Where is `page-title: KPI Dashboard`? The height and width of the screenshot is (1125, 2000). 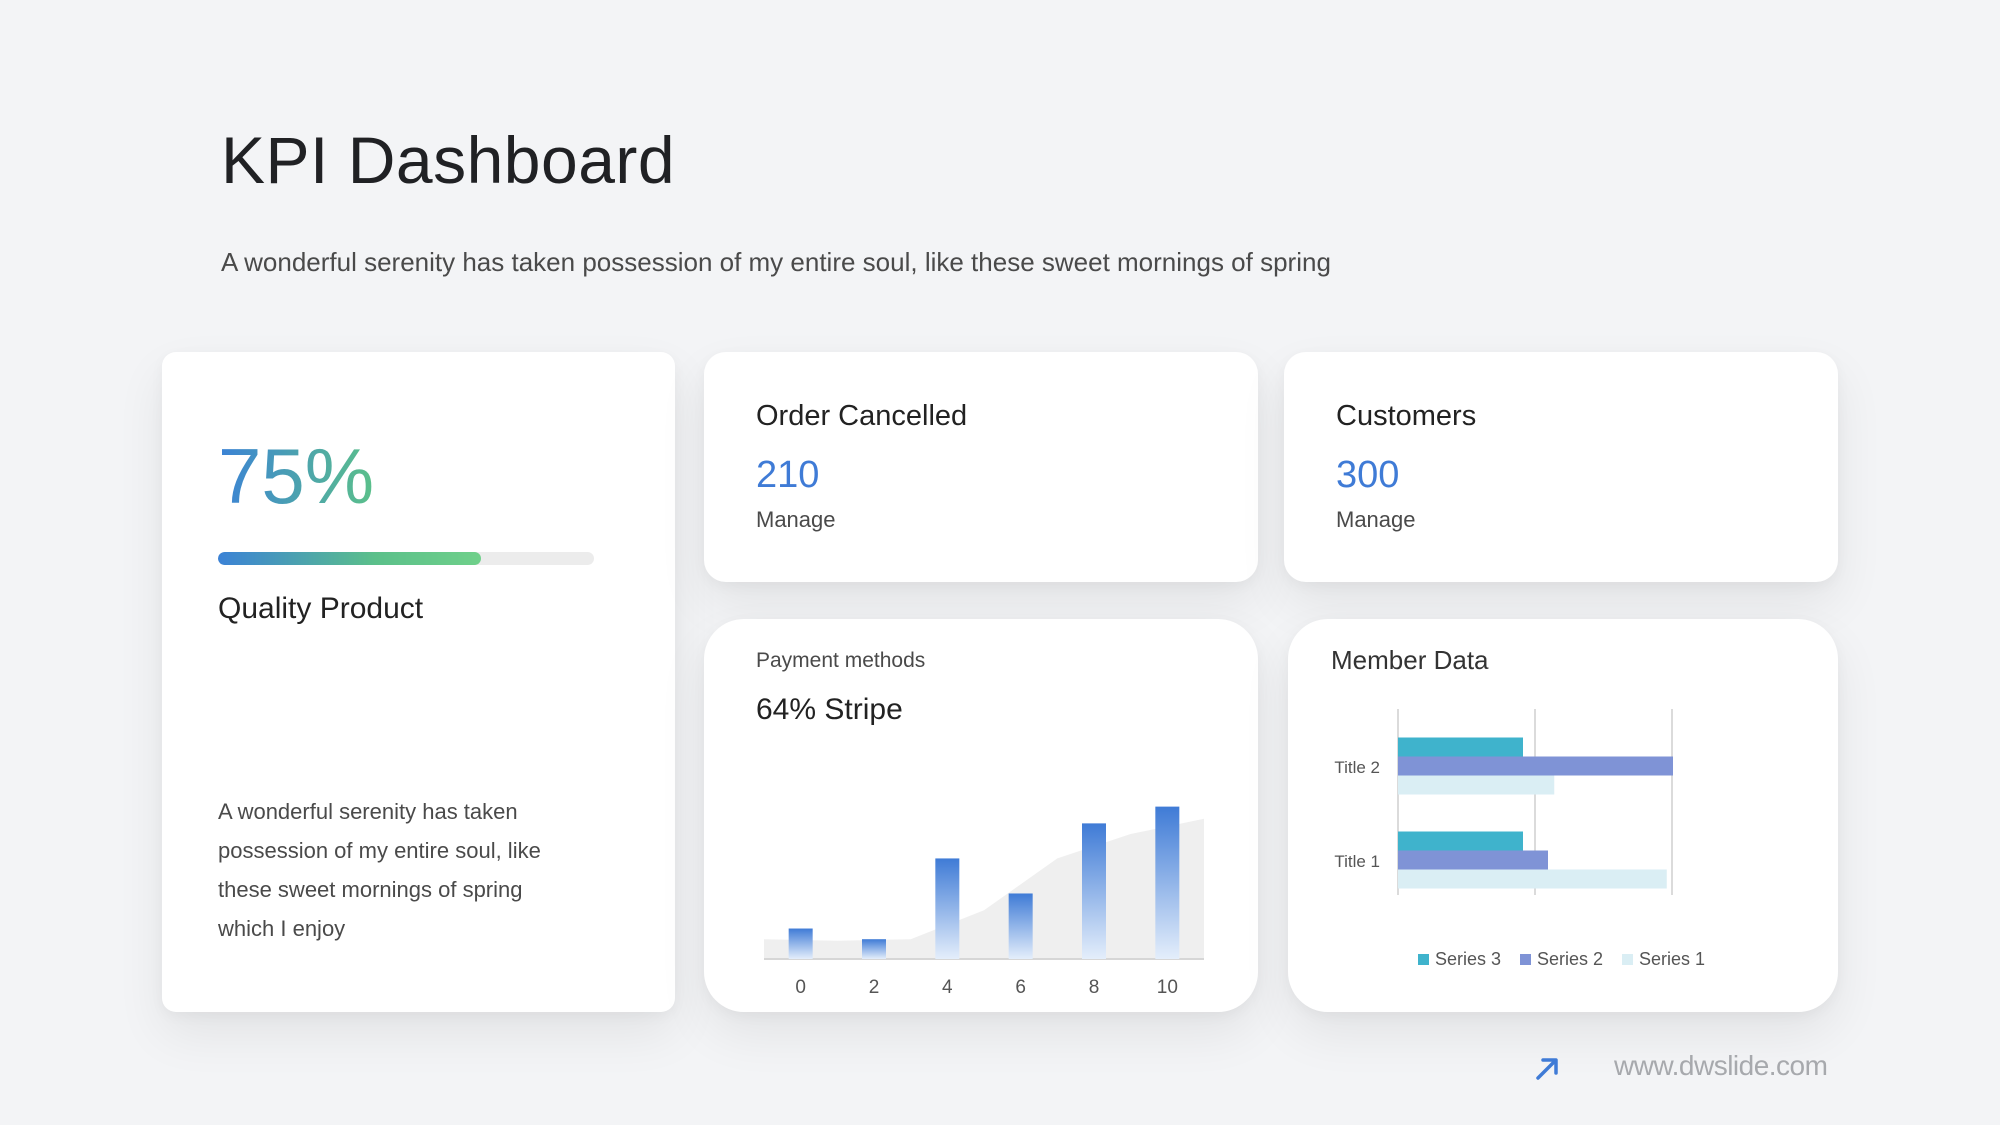
page-title: KPI Dashboard is located at coordinates (448, 160).